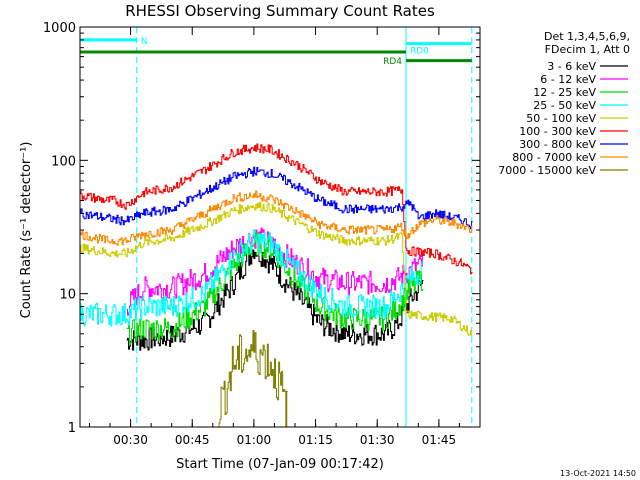  I want to click on x-tick-label-4: 01:30, so click(377, 440).